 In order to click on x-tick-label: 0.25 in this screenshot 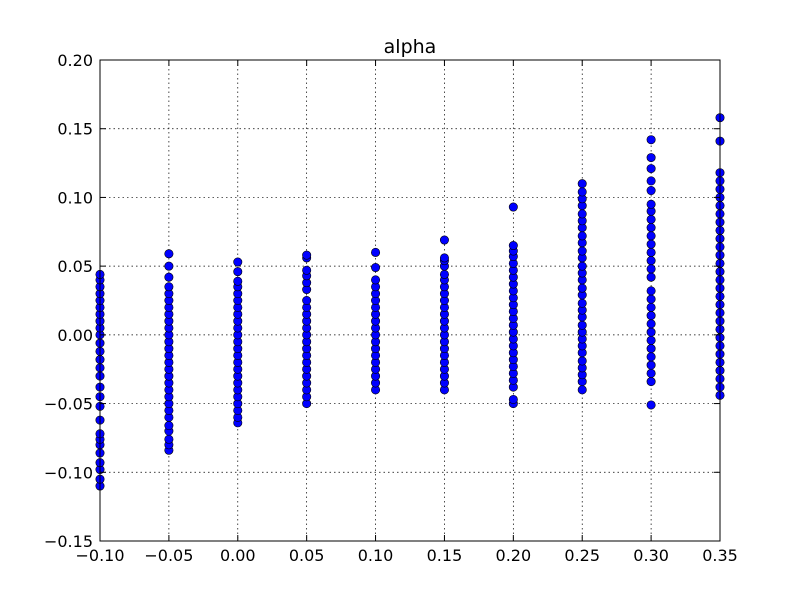, I will do `click(582, 555)`.